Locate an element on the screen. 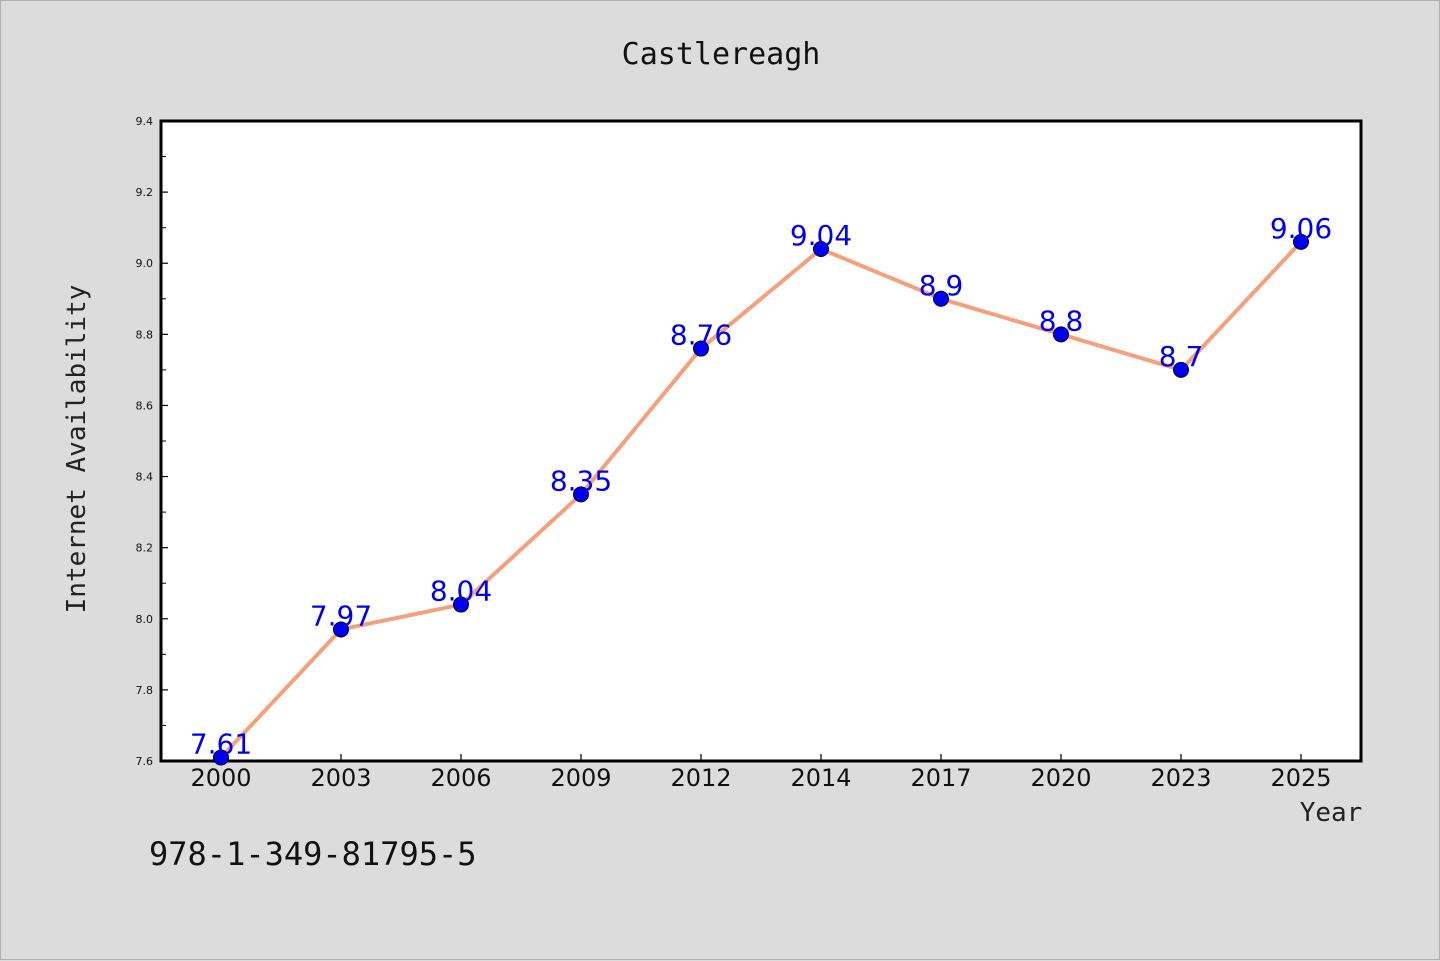  x-tick-label: 2012 is located at coordinates (700, 778).